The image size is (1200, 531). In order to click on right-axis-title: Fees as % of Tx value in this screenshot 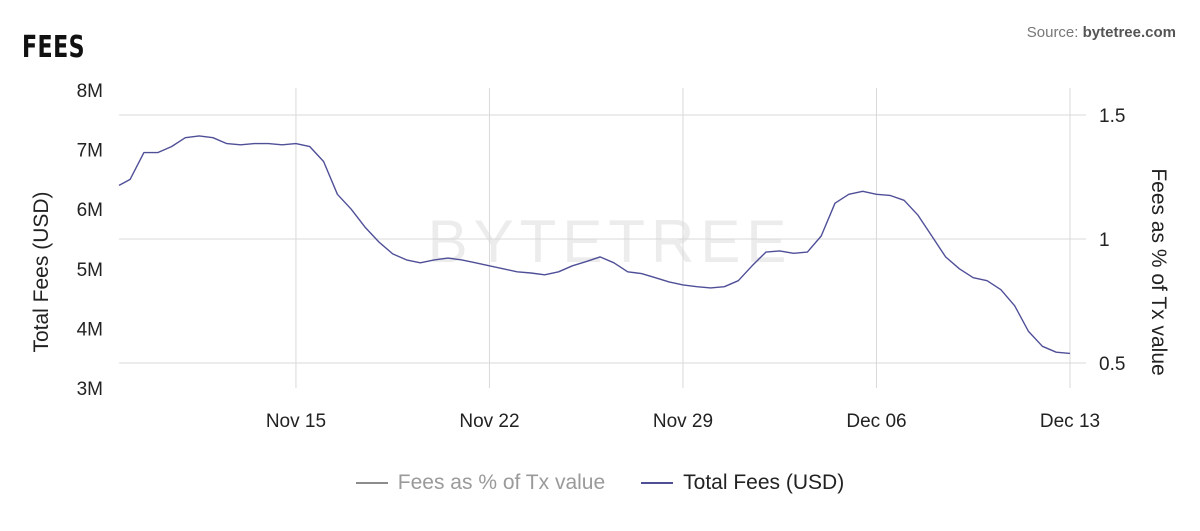, I will do `click(1158, 271)`.